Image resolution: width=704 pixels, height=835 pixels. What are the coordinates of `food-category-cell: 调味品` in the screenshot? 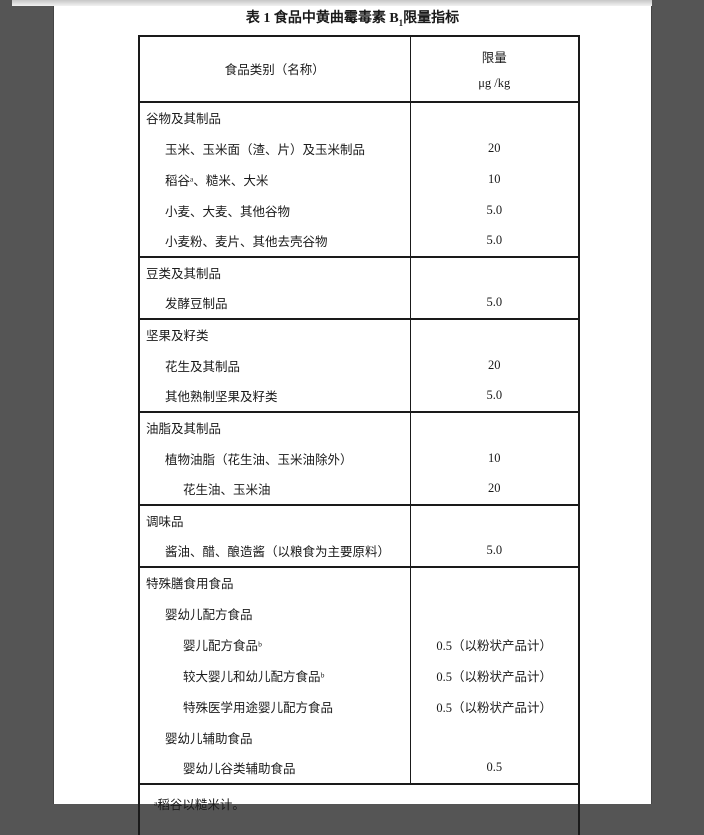 It's located at (275, 520).